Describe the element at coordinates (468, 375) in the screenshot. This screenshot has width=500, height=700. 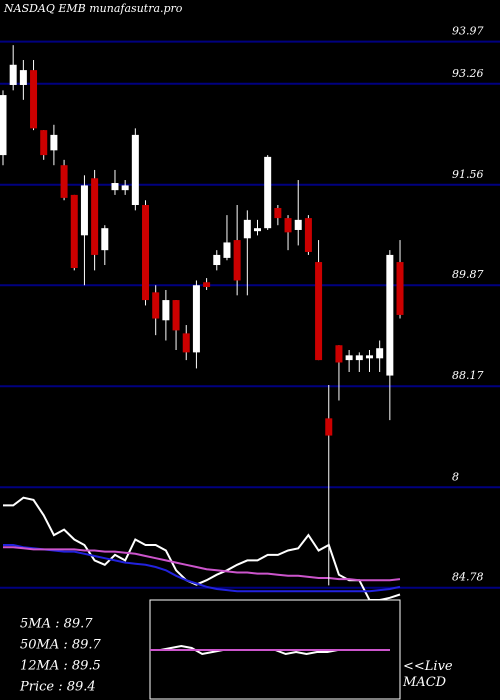
I see `y-tick-label: 88.17` at that location.